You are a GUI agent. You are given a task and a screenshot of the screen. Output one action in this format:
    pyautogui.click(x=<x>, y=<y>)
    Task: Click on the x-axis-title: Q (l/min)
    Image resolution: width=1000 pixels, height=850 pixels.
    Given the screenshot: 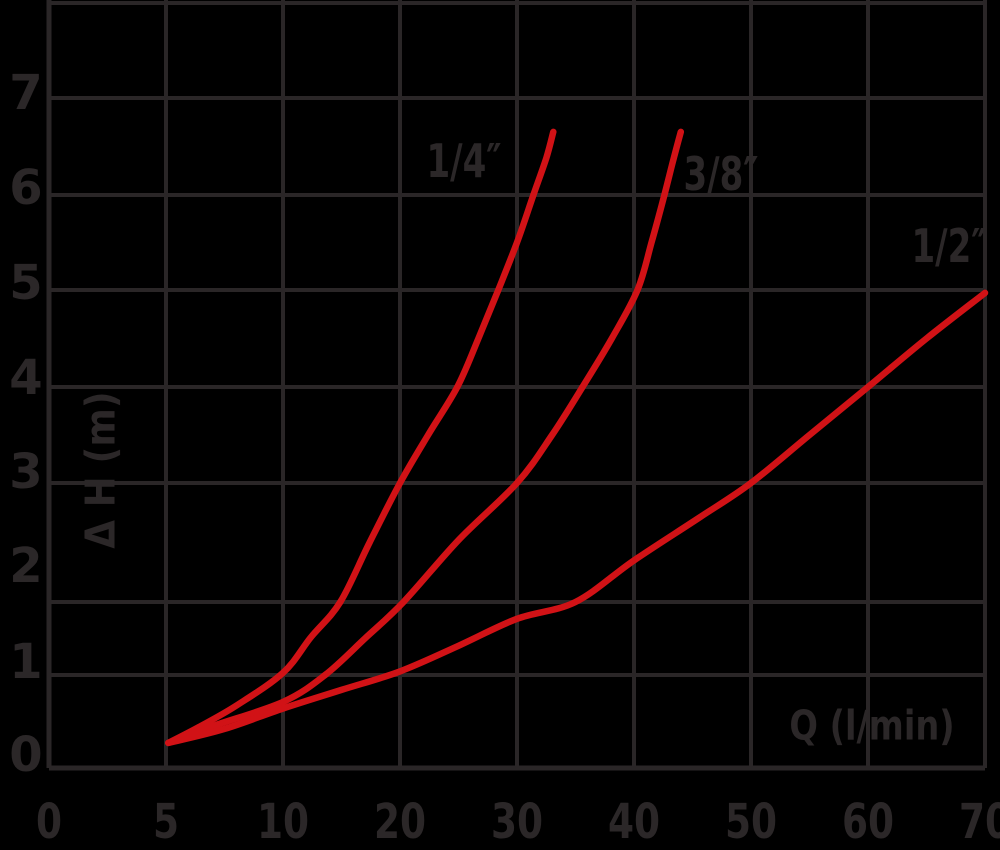 What is the action you would take?
    pyautogui.click(x=872, y=725)
    